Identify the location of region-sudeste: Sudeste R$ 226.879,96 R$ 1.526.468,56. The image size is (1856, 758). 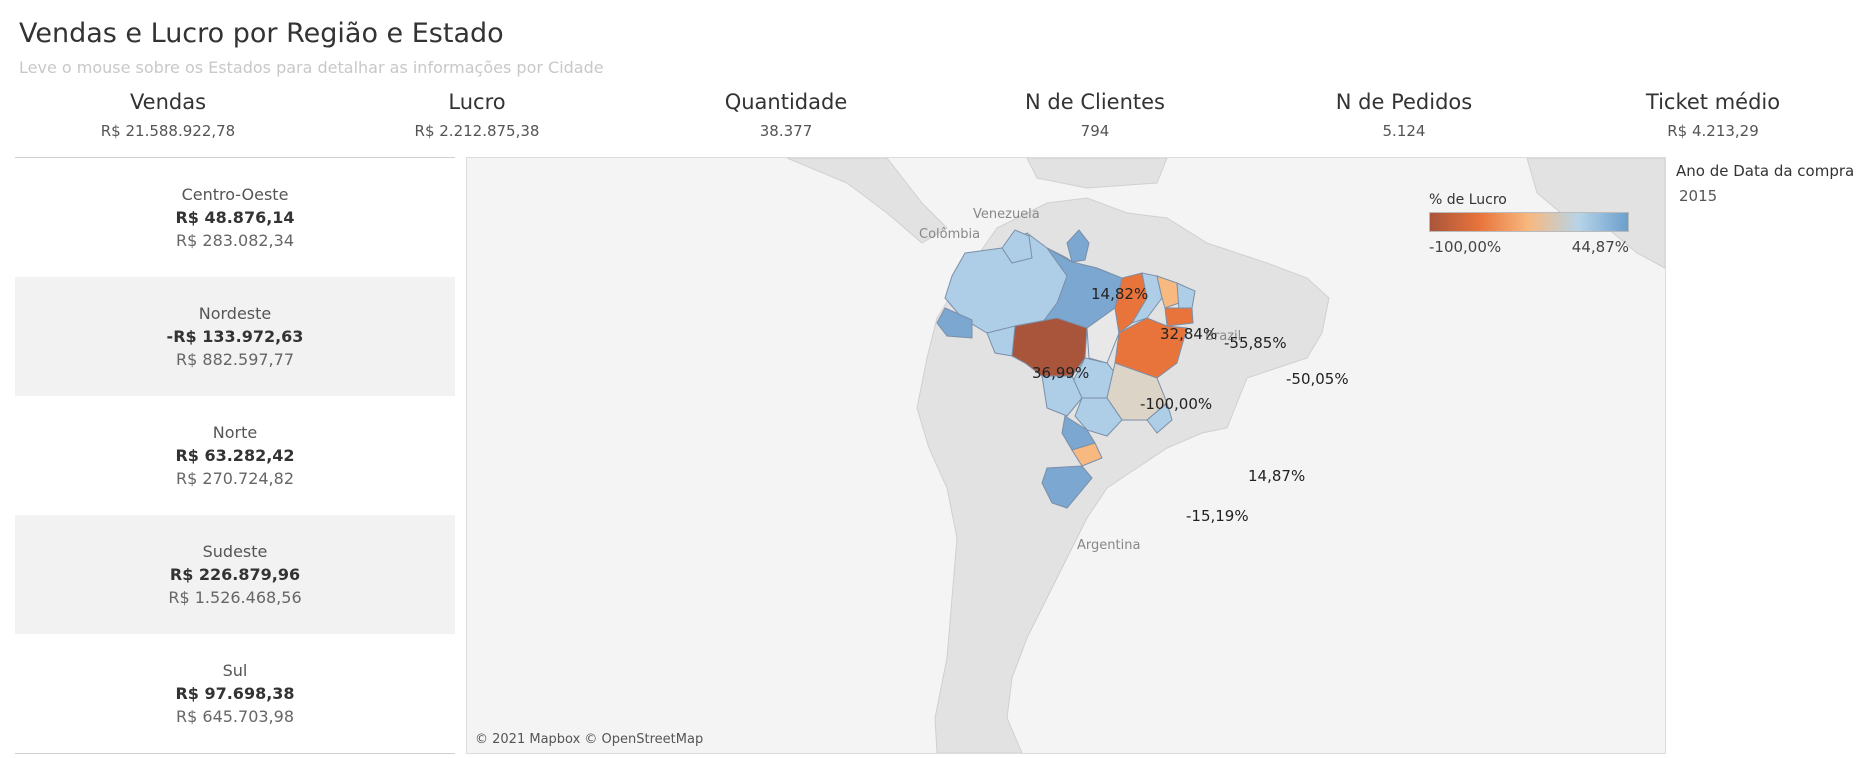
(235, 574).